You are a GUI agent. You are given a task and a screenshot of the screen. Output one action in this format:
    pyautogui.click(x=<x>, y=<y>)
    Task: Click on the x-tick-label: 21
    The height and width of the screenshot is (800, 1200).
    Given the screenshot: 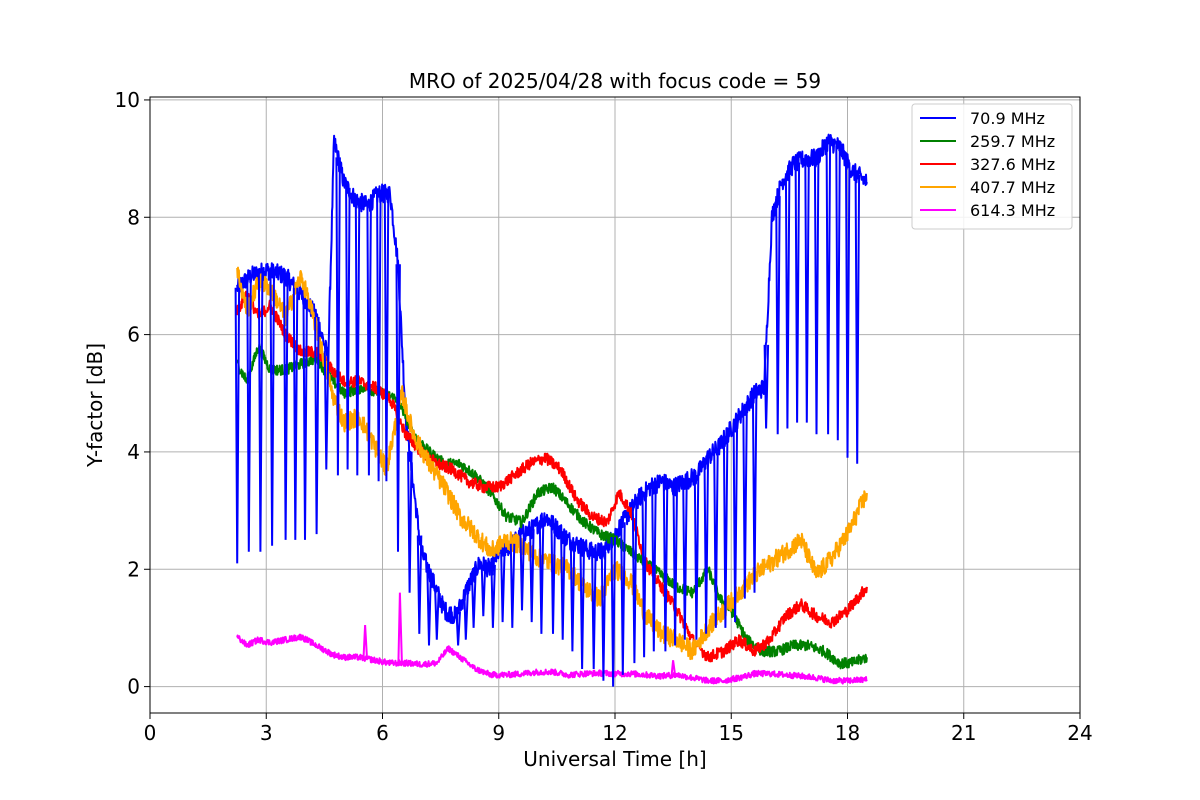 What is the action you would take?
    pyautogui.click(x=963, y=733)
    